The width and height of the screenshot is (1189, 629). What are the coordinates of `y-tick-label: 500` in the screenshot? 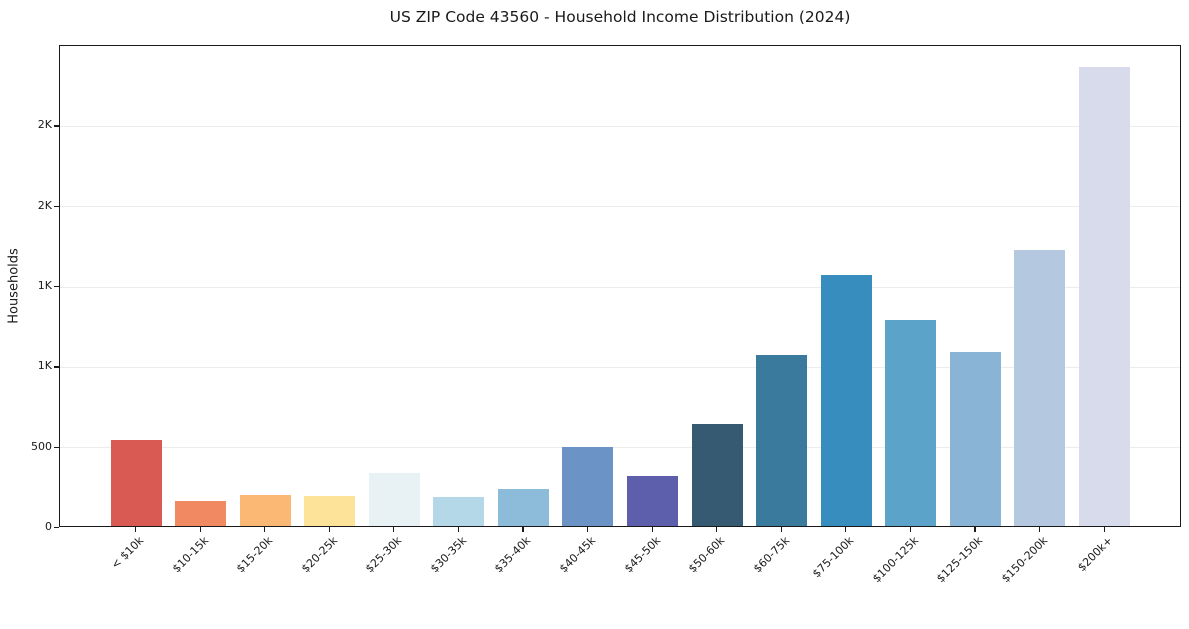 It's located at (41, 446).